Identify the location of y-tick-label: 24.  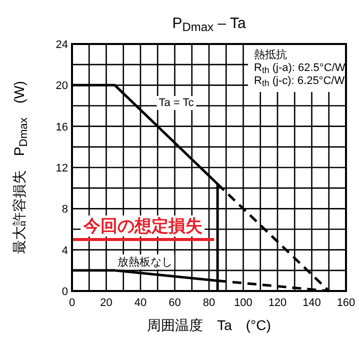
(62, 45).